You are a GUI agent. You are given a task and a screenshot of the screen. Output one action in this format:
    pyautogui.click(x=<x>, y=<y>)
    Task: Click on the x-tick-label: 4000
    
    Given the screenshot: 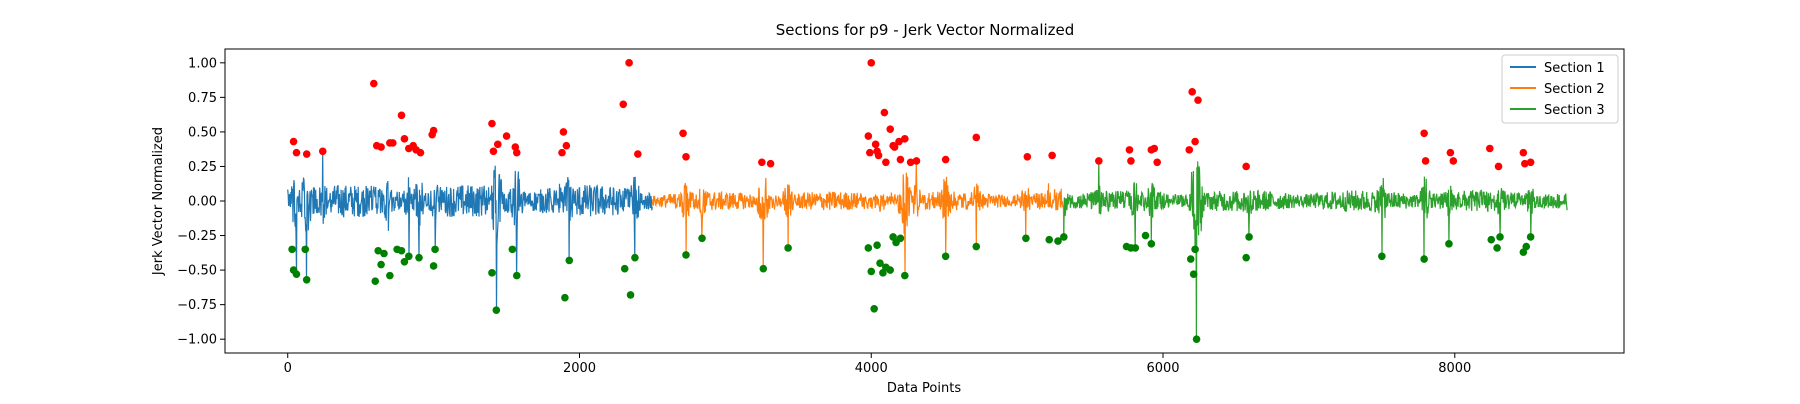 What is the action you would take?
    pyautogui.click(x=871, y=368)
    